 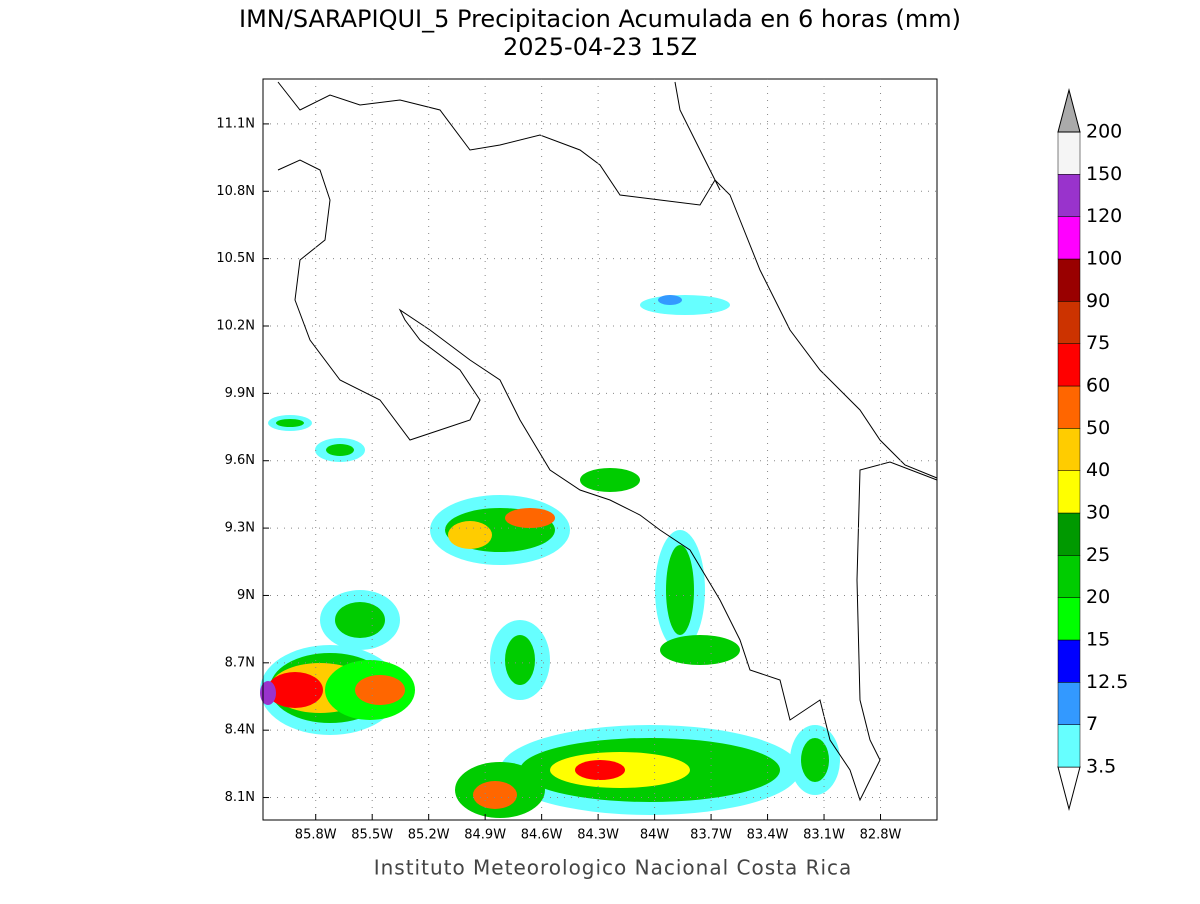 What do you see at coordinates (1098, 513) in the screenshot?
I see `colorbar-label: 30` at bounding box center [1098, 513].